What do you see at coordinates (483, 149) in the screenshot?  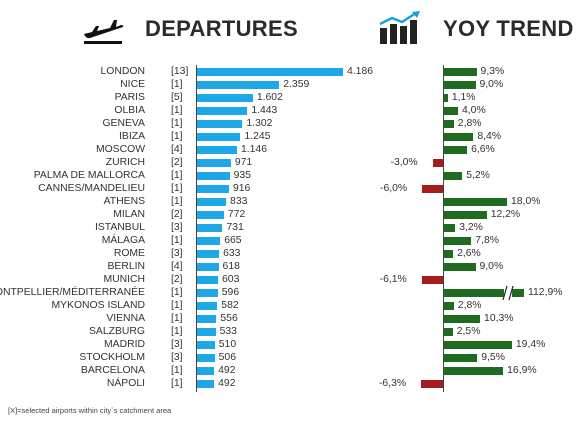 I see `trend-value-label: 6,6%` at bounding box center [483, 149].